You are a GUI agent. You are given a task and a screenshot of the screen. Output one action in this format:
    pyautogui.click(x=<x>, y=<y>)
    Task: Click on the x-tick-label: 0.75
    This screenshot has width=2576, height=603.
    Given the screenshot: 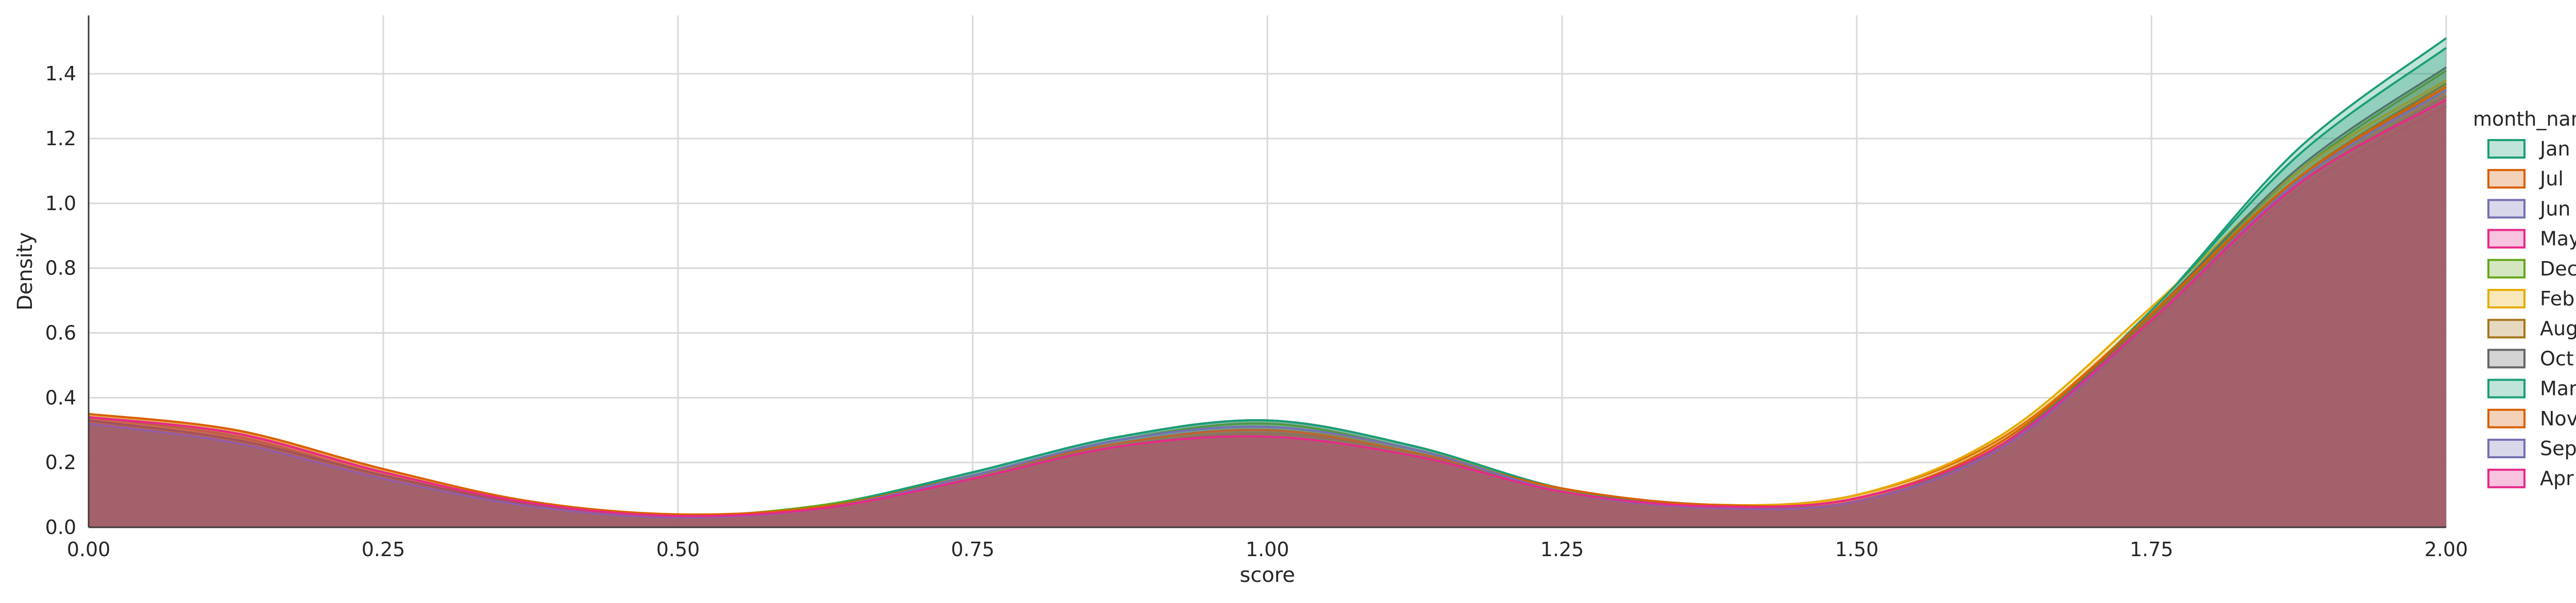 What is the action you would take?
    pyautogui.click(x=973, y=549)
    